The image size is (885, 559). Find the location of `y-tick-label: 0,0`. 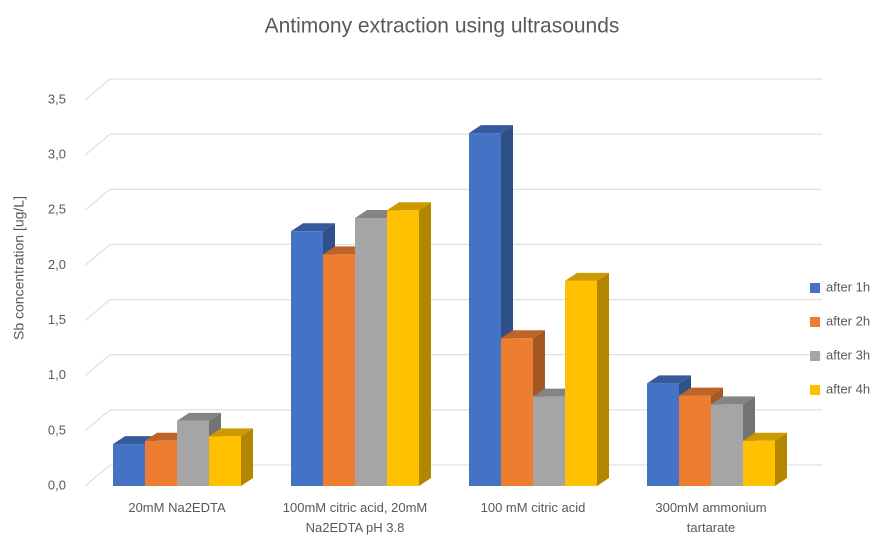

y-tick-label: 0,0 is located at coordinates (57, 484).